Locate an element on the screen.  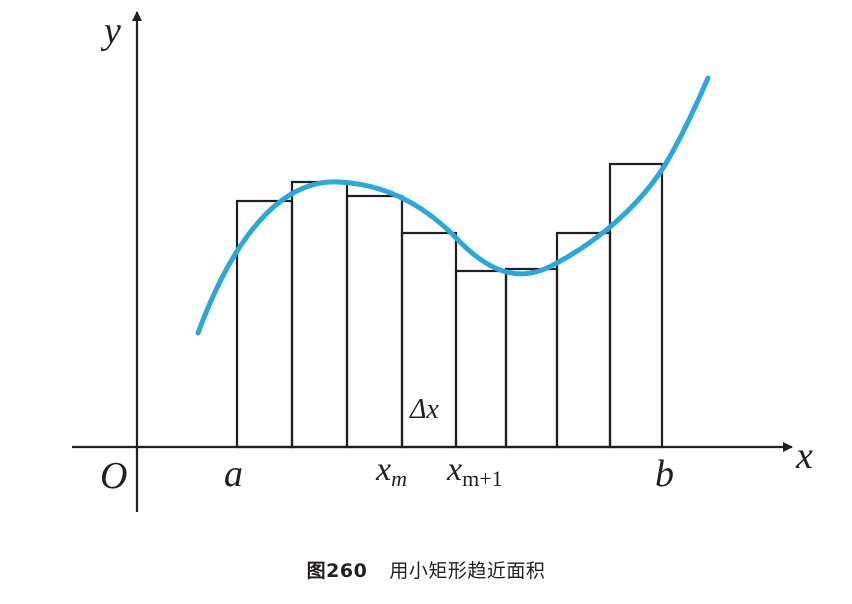
label-x-m-plus-1: xm+1 is located at coordinates (474, 471).